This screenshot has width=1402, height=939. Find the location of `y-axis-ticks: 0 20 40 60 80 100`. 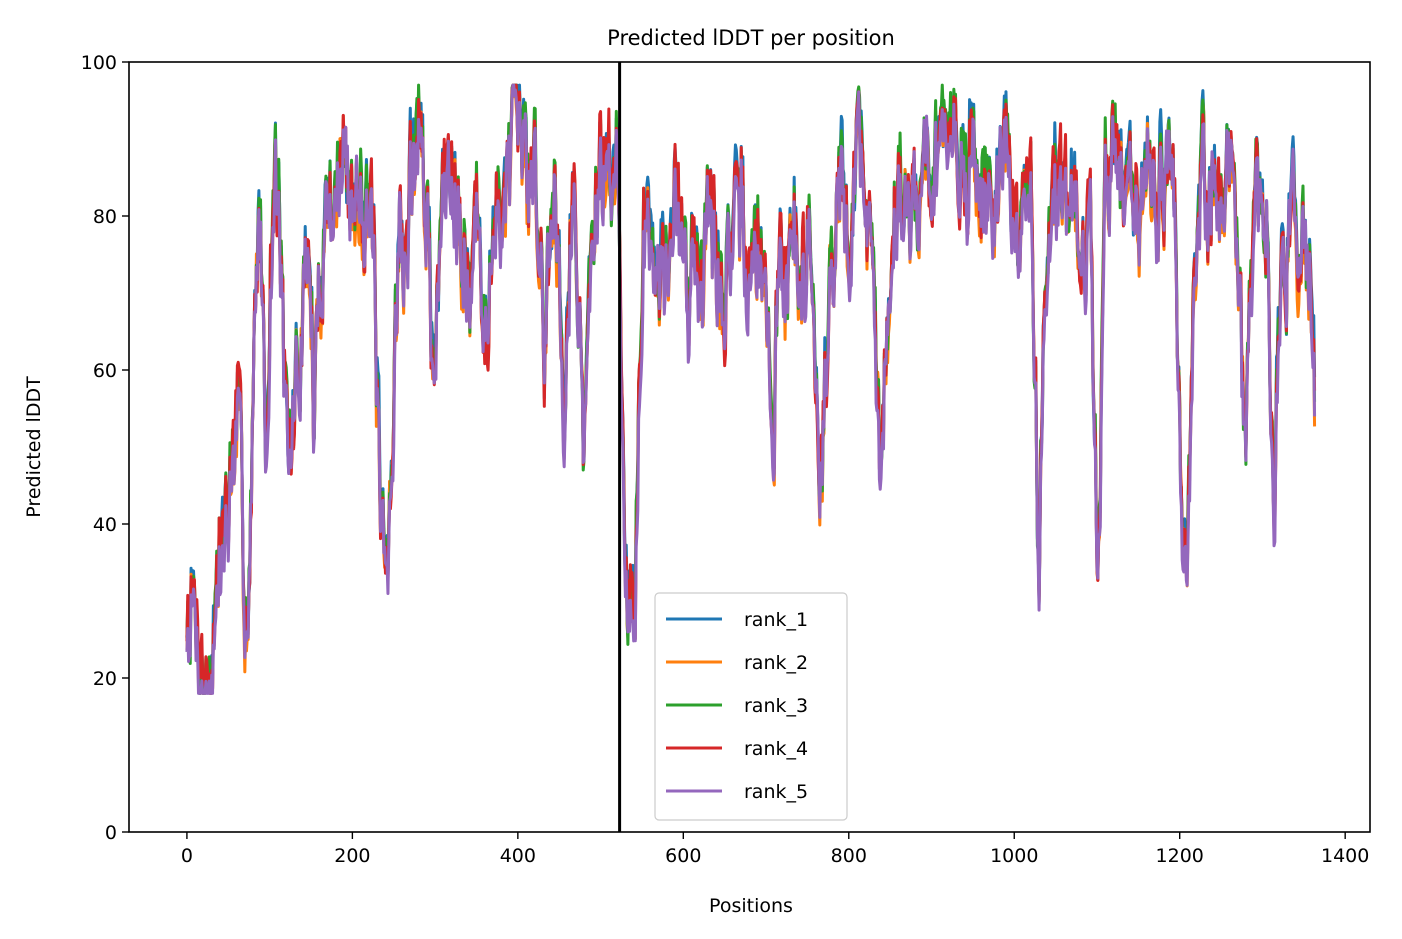

y-axis-ticks: 0 20 40 60 80 100 is located at coordinates (105, 448).